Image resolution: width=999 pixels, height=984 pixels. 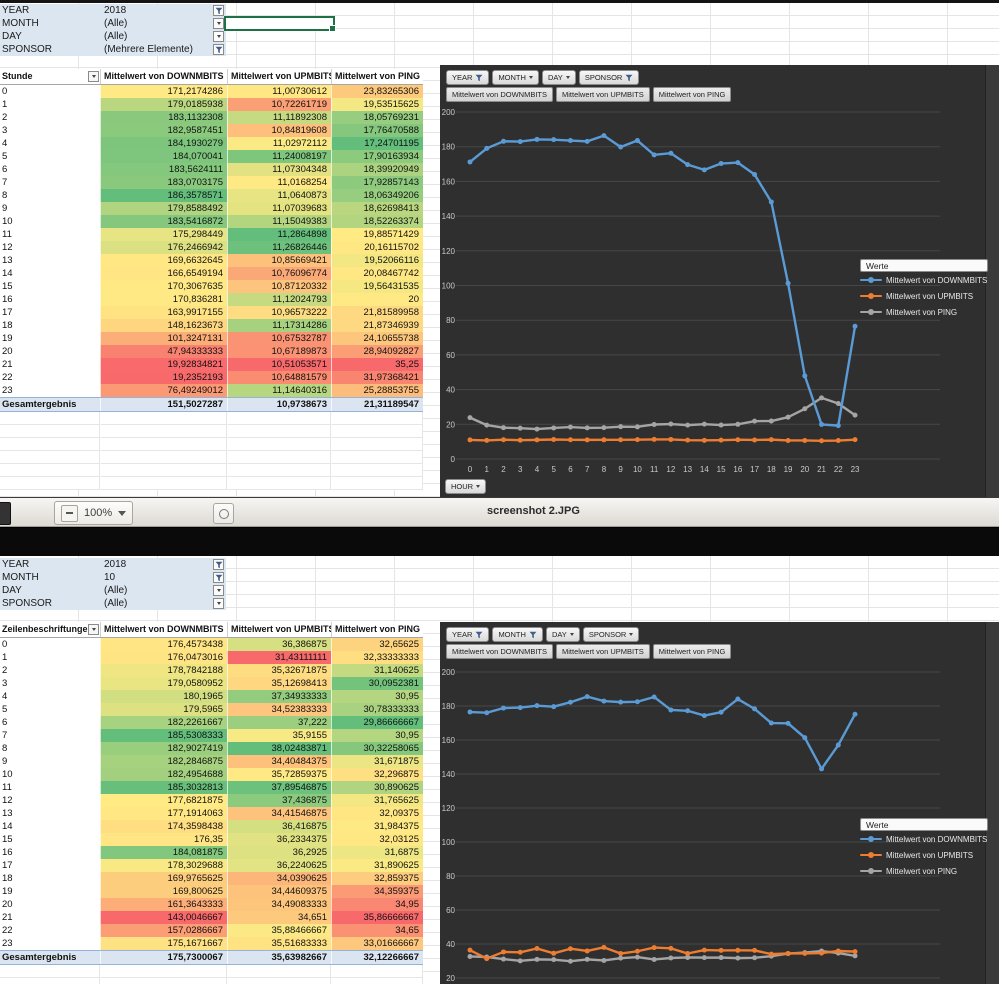 I want to click on value-cell: 175,298449, so click(x=163, y=234).